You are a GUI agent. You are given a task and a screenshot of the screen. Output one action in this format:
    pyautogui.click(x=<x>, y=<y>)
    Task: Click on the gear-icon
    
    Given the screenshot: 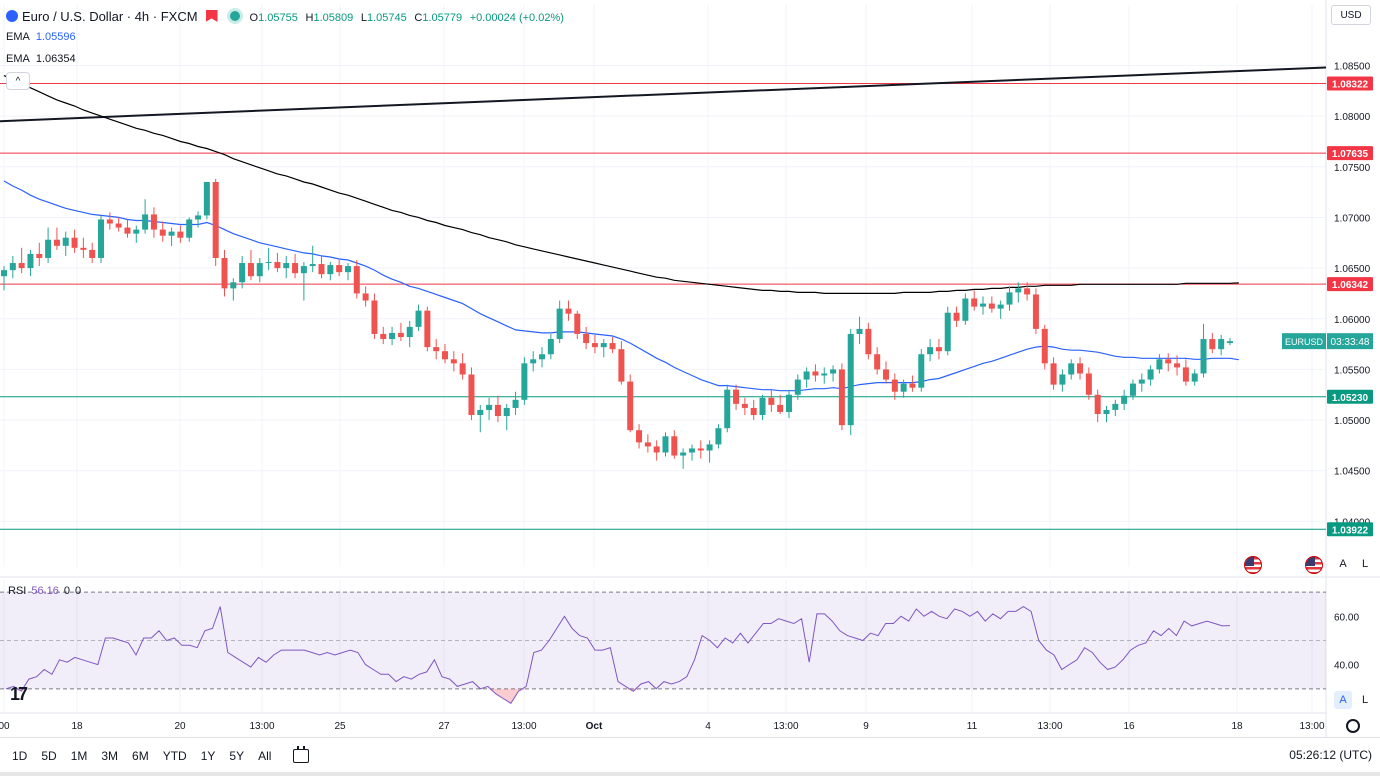 What is the action you would take?
    pyautogui.click(x=1353, y=726)
    